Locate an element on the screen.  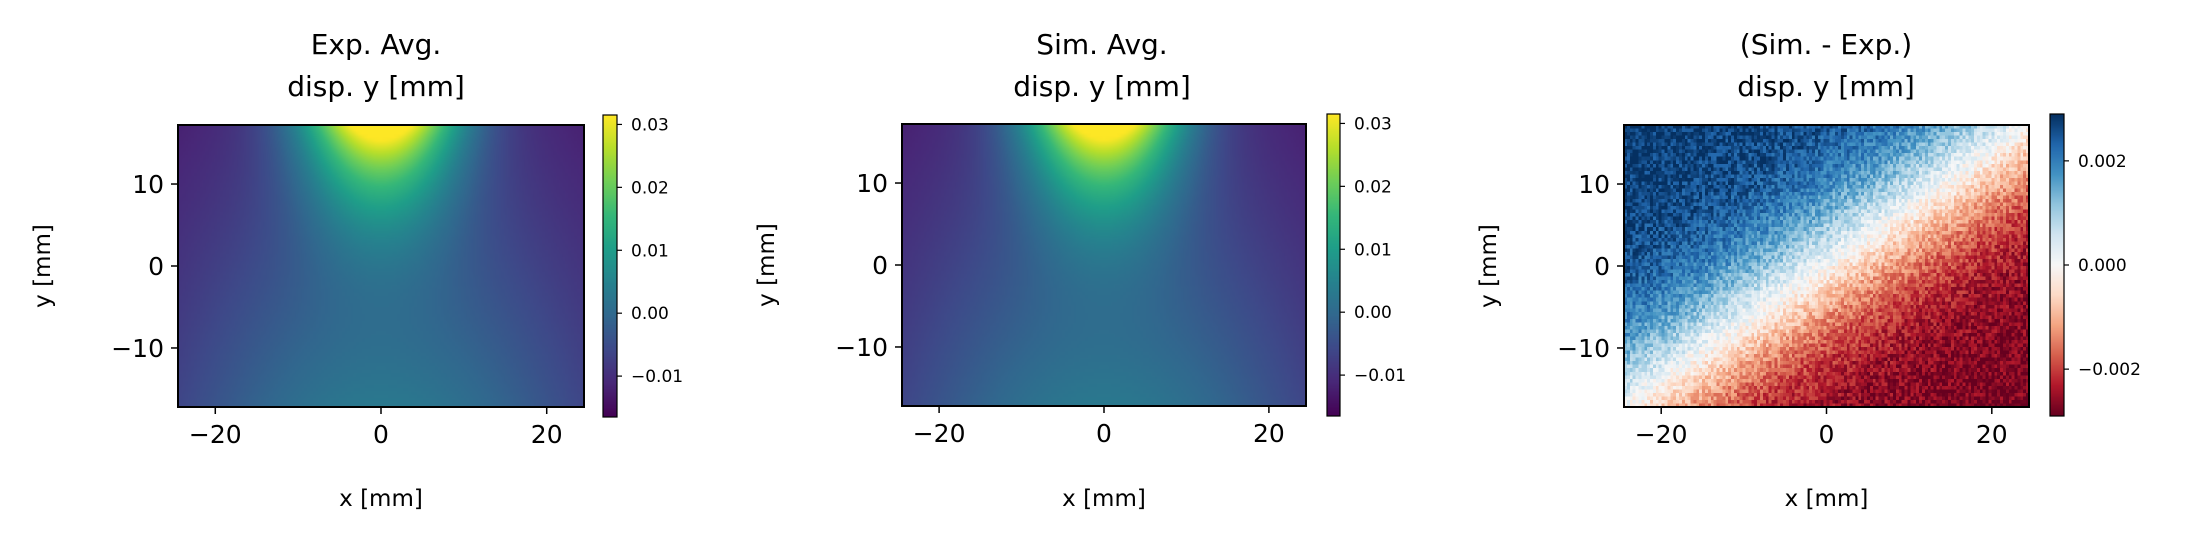
colorbar-tick-label-1-4: 0.02 is located at coordinates (650, 188).